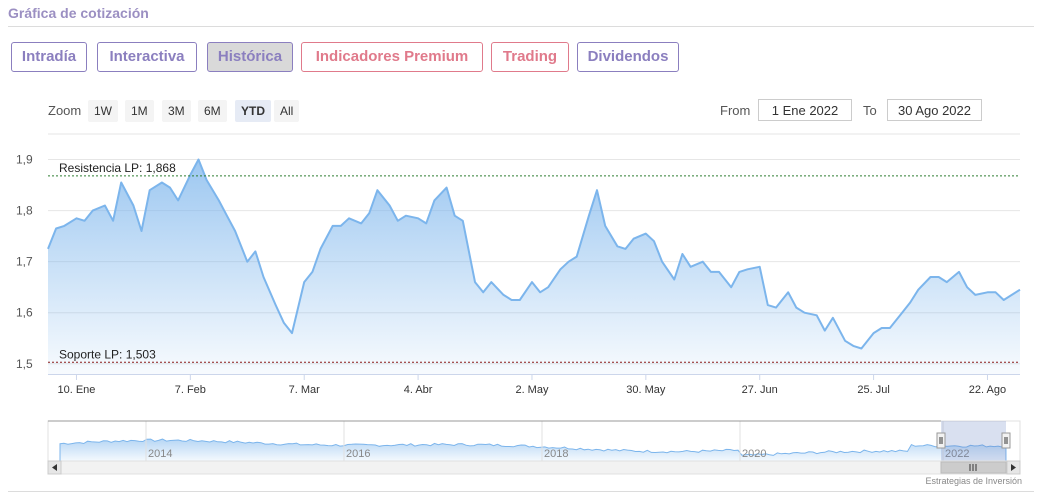 Image resolution: width=1042 pixels, height=501 pixels. I want to click on x-tick-label: 27. Jun, so click(760, 390).